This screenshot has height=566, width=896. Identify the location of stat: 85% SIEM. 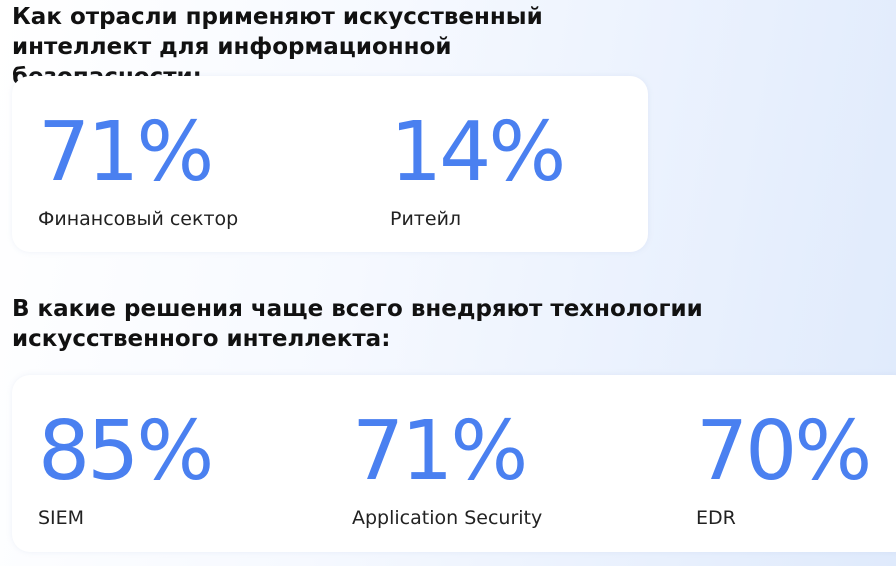
(126, 467).